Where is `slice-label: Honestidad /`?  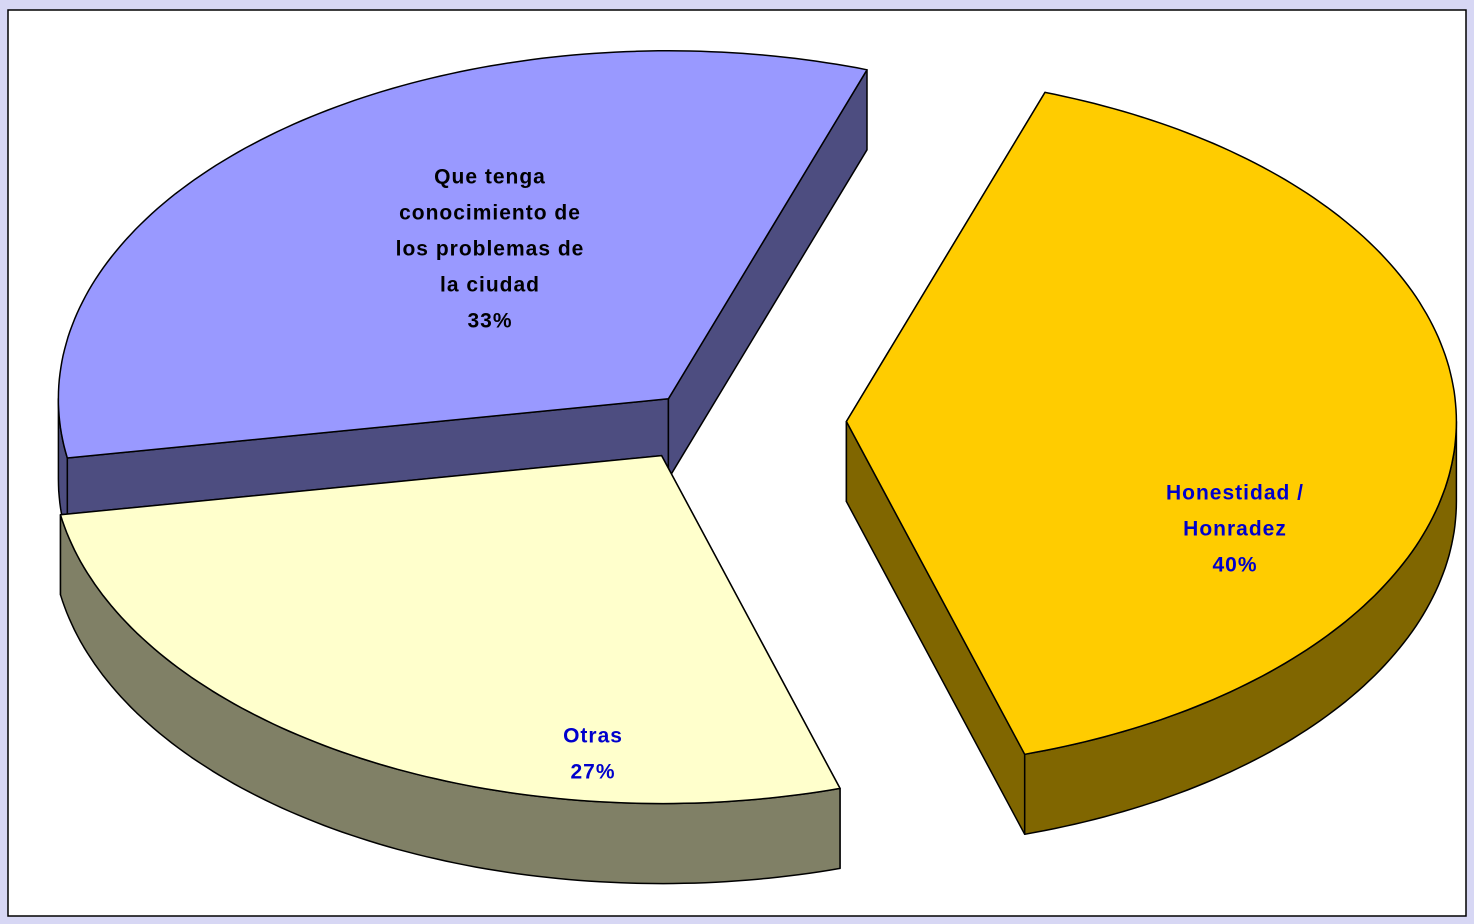 slice-label: Honestidad / is located at coordinates (1235, 493).